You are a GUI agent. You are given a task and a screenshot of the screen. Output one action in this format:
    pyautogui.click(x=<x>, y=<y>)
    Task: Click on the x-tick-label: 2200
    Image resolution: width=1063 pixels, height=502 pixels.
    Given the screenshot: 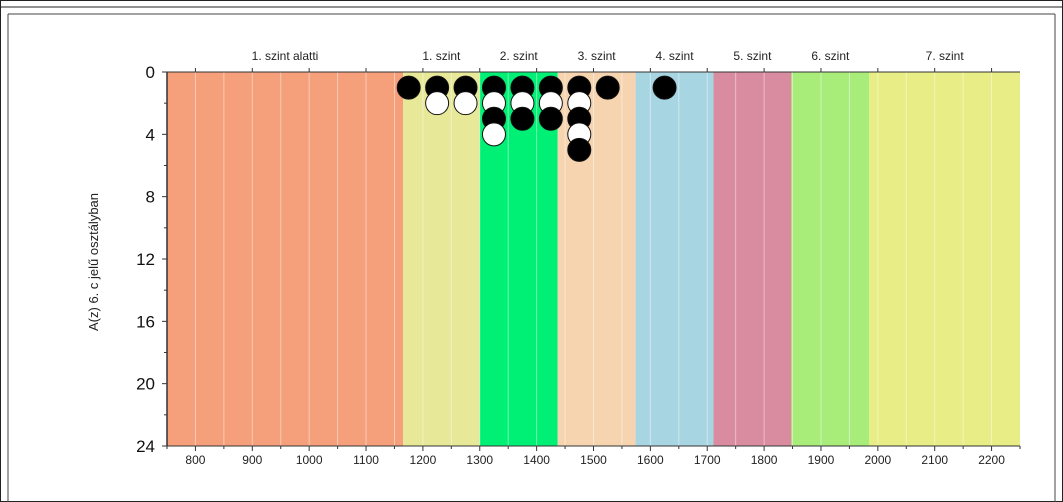 What is the action you would take?
    pyautogui.click(x=991, y=460)
    